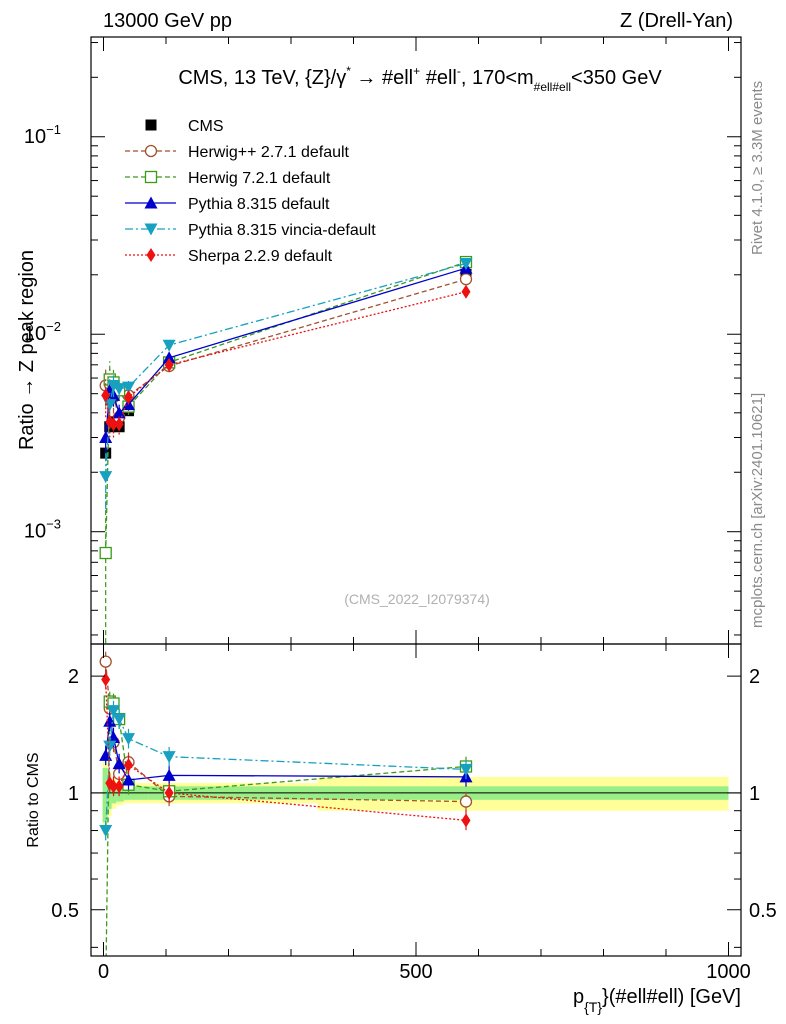  Describe the element at coordinates (33, 799) in the screenshot. I see `ratio-y-axis-label: Ratio to CMS` at that location.